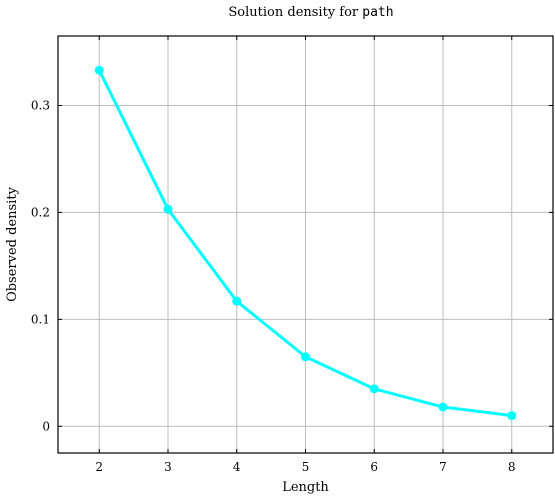 The image size is (555, 499). I want to click on x-tick-label: 5, so click(306, 467).